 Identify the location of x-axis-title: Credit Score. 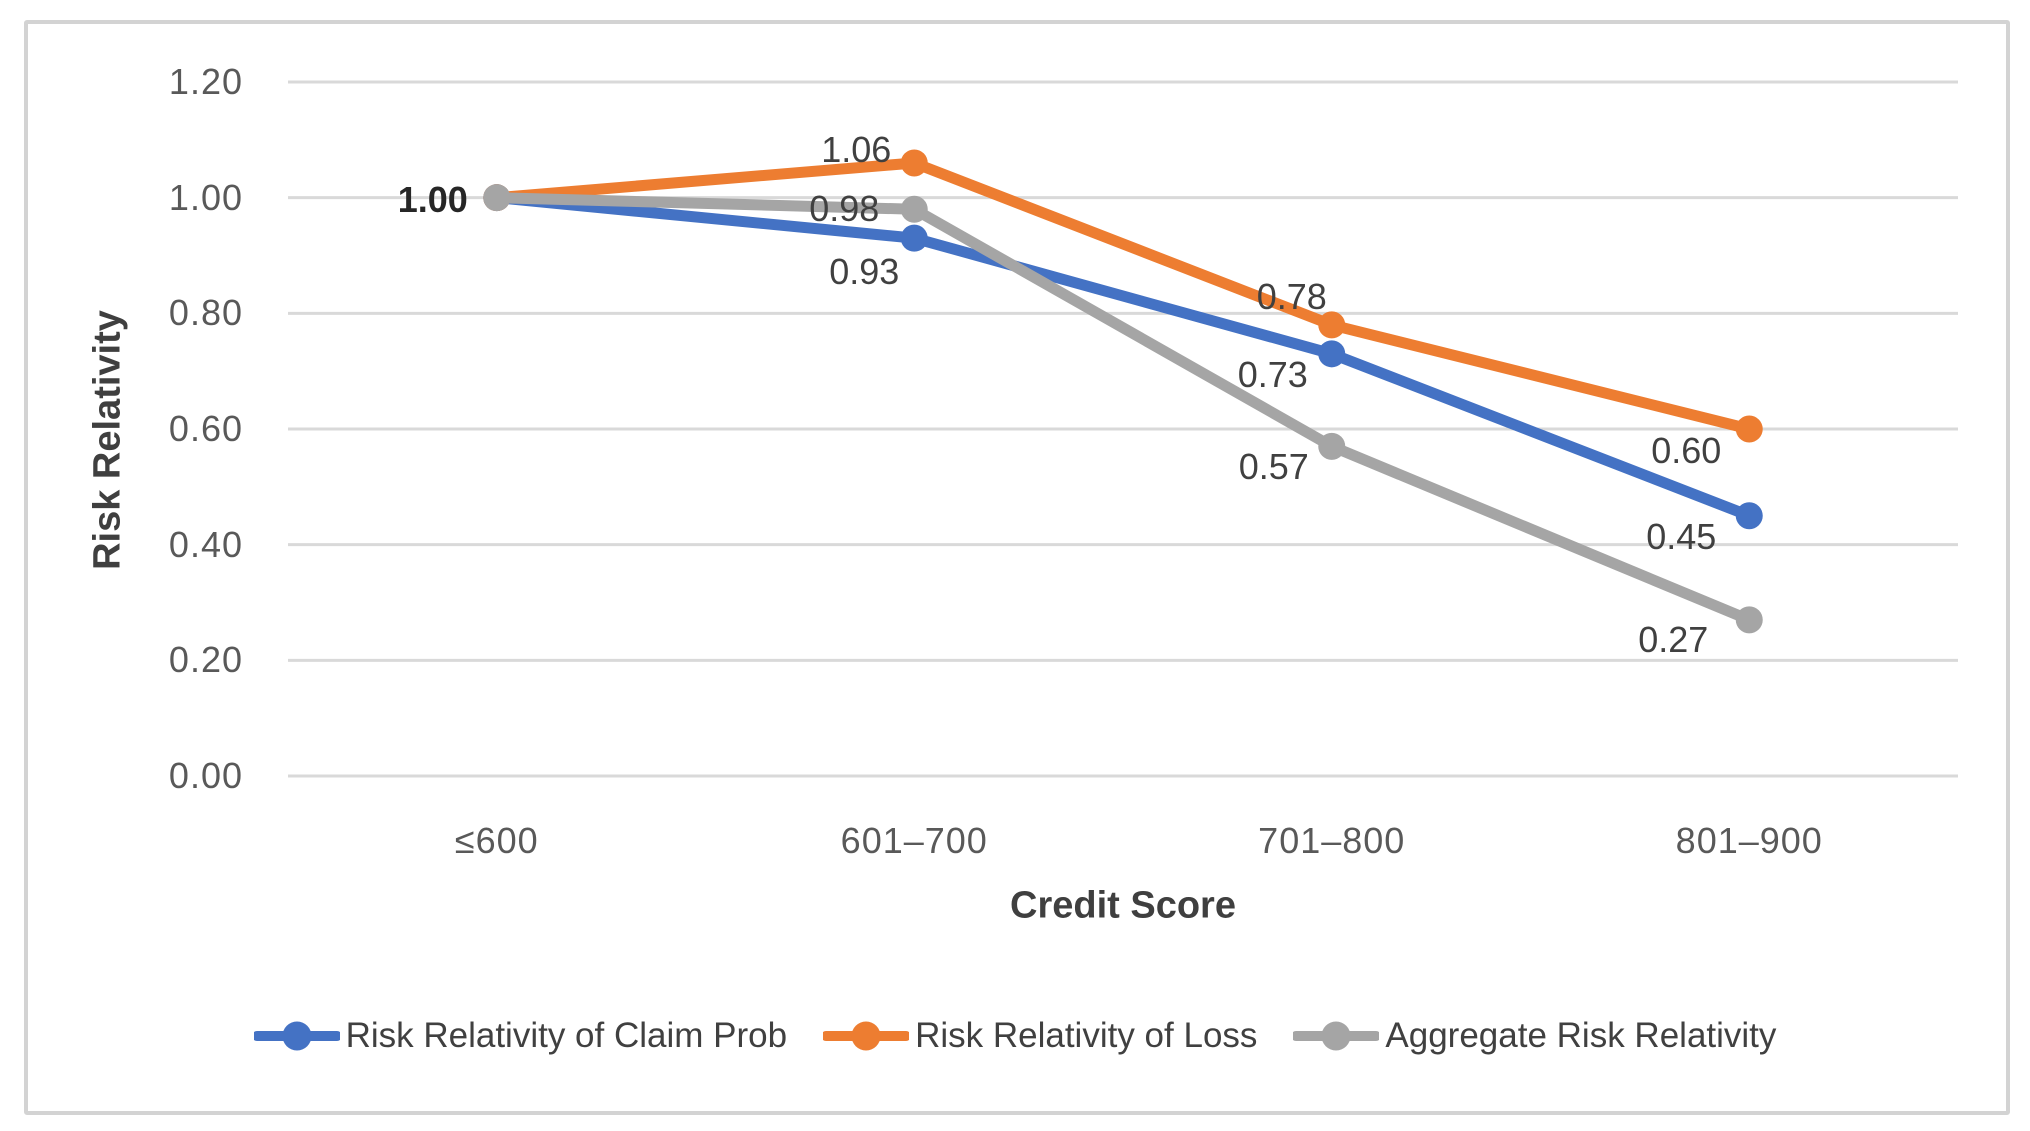
(1123, 905).